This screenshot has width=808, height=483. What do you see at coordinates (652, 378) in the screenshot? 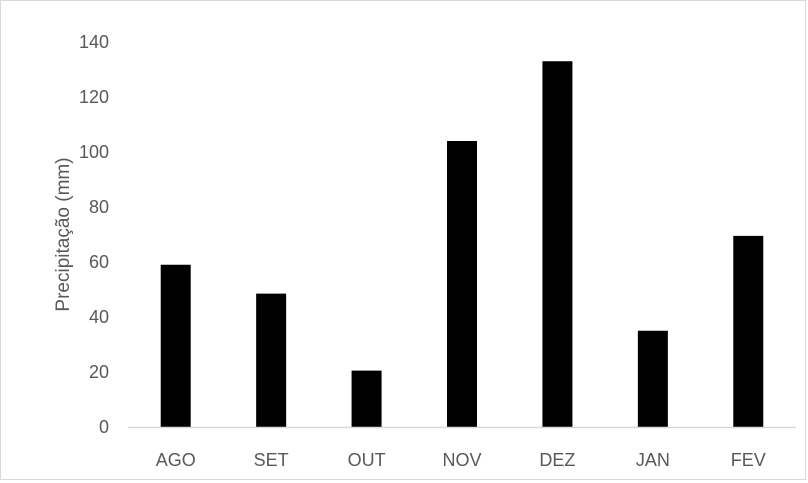
I see `bar-jan` at bounding box center [652, 378].